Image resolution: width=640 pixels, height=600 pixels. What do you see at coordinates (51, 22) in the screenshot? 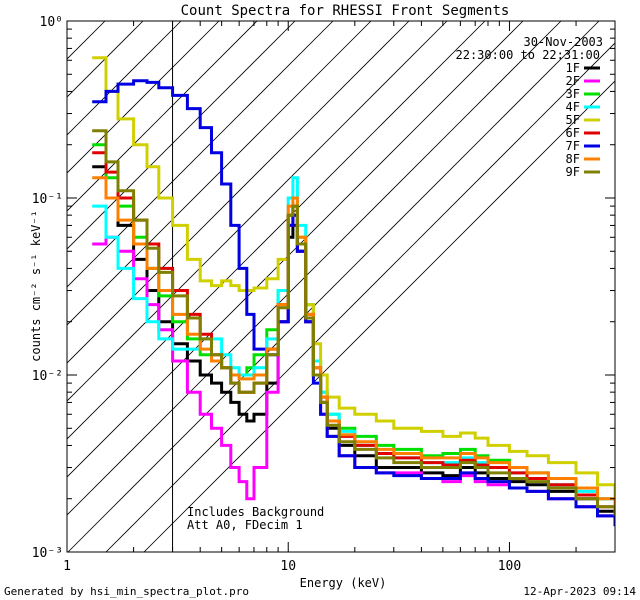
I see `y-tick-label: 10⁰` at bounding box center [51, 22].